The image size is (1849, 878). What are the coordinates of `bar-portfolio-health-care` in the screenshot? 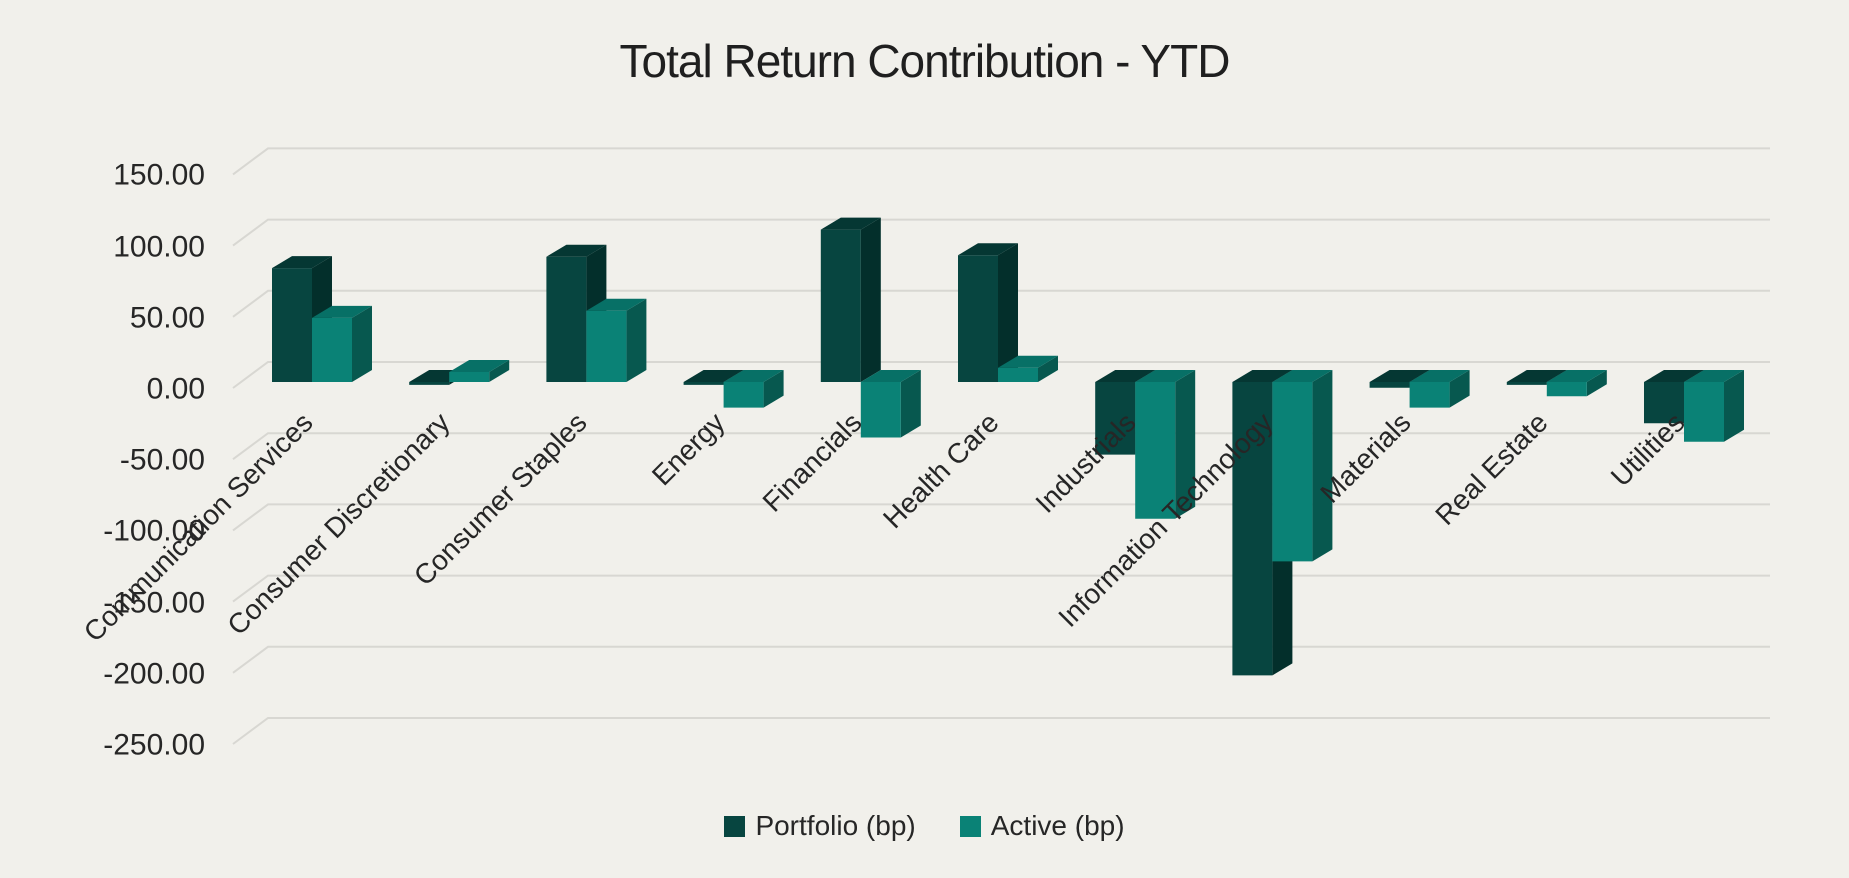 It's located at (988, 312).